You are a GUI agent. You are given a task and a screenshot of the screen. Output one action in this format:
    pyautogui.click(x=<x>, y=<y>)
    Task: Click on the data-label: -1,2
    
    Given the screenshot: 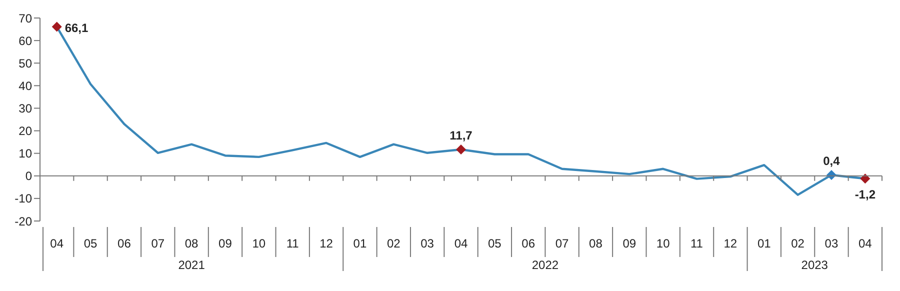 What is the action you would take?
    pyautogui.click(x=865, y=195)
    